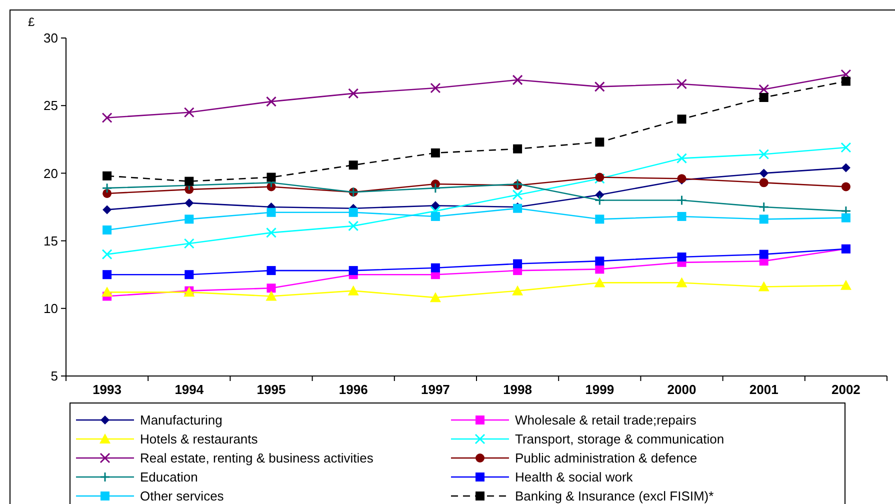 Image resolution: width=895 pixels, height=504 pixels. I want to click on y-tick-label: 20, so click(51, 173).